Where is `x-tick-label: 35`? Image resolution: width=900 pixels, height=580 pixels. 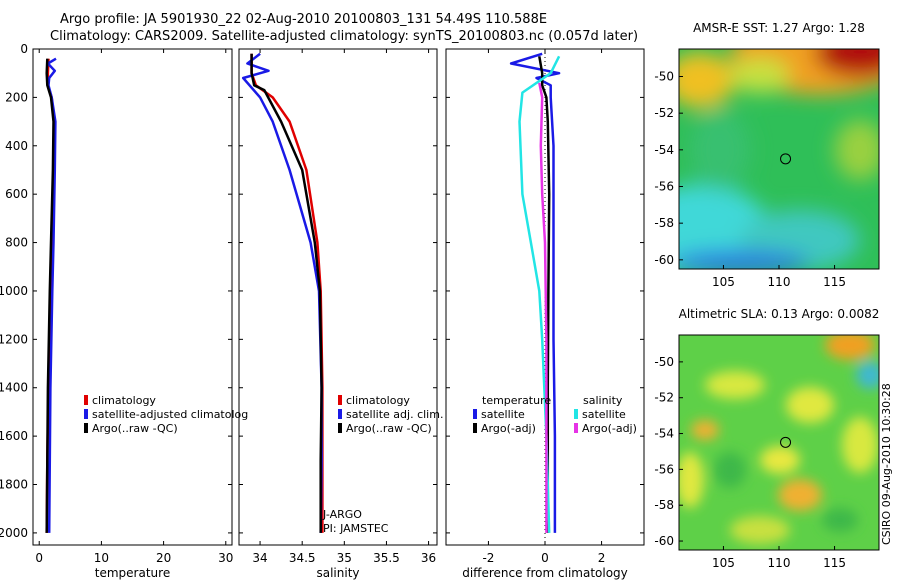
x-tick-label: 35 is located at coordinates (344, 558).